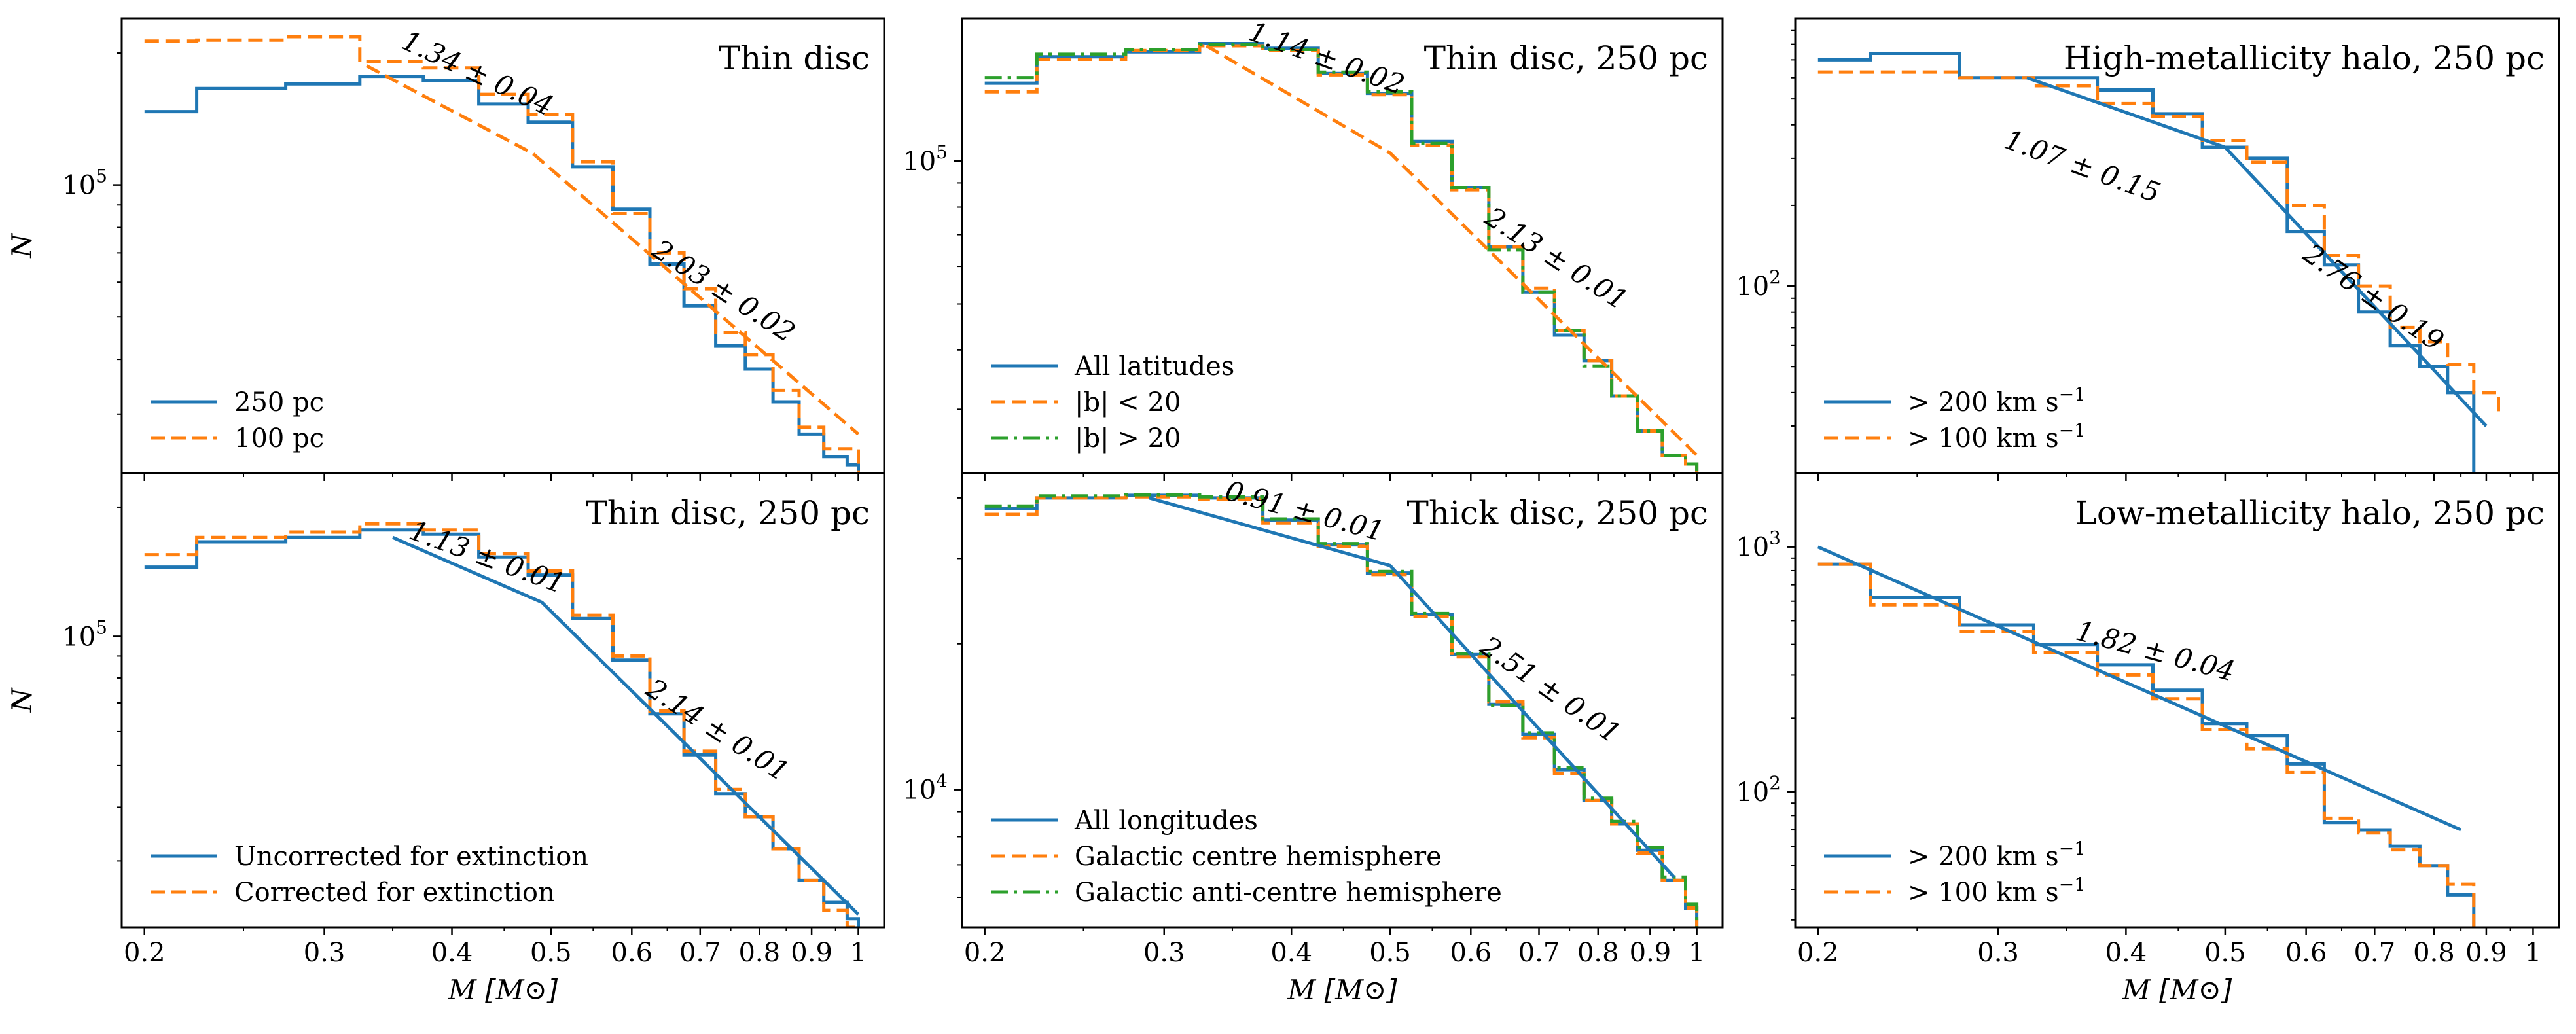  I want to click on legend-label-text: |b| < 20, so click(1128, 402).